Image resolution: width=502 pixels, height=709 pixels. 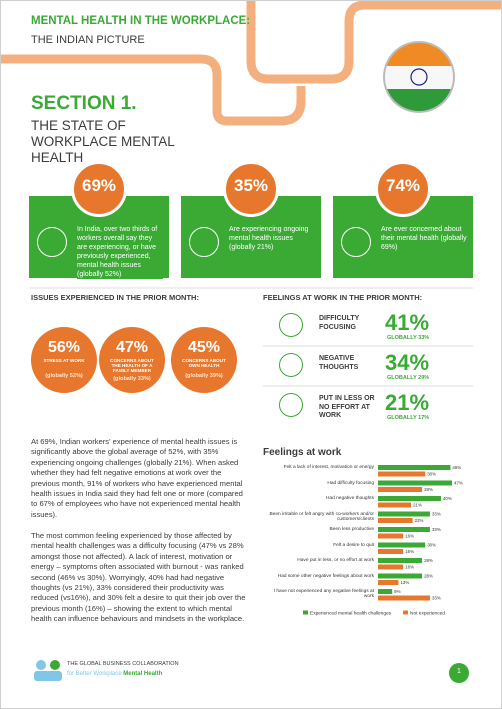 What do you see at coordinates (353, 545) in the screenshot?
I see `category-label: Felt a desire to quit` at bounding box center [353, 545].